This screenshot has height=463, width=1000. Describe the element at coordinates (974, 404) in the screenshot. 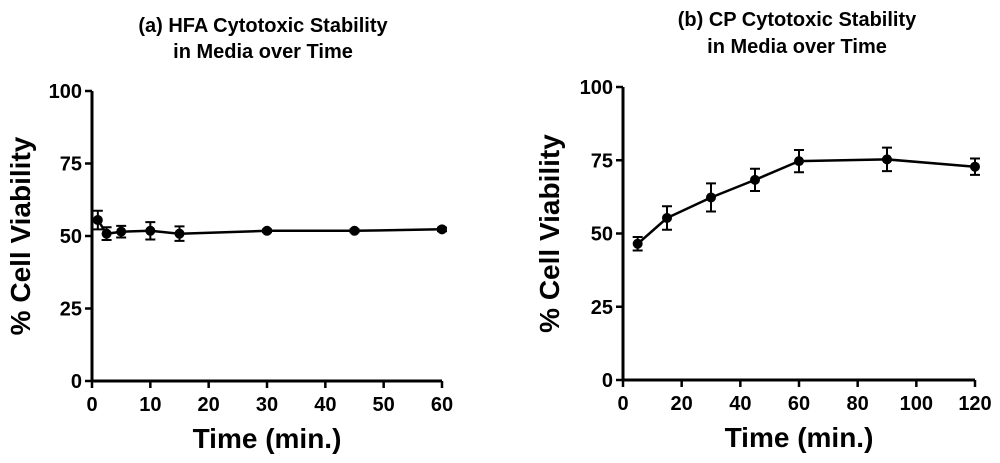

I see `x-tick-label: 120` at that location.